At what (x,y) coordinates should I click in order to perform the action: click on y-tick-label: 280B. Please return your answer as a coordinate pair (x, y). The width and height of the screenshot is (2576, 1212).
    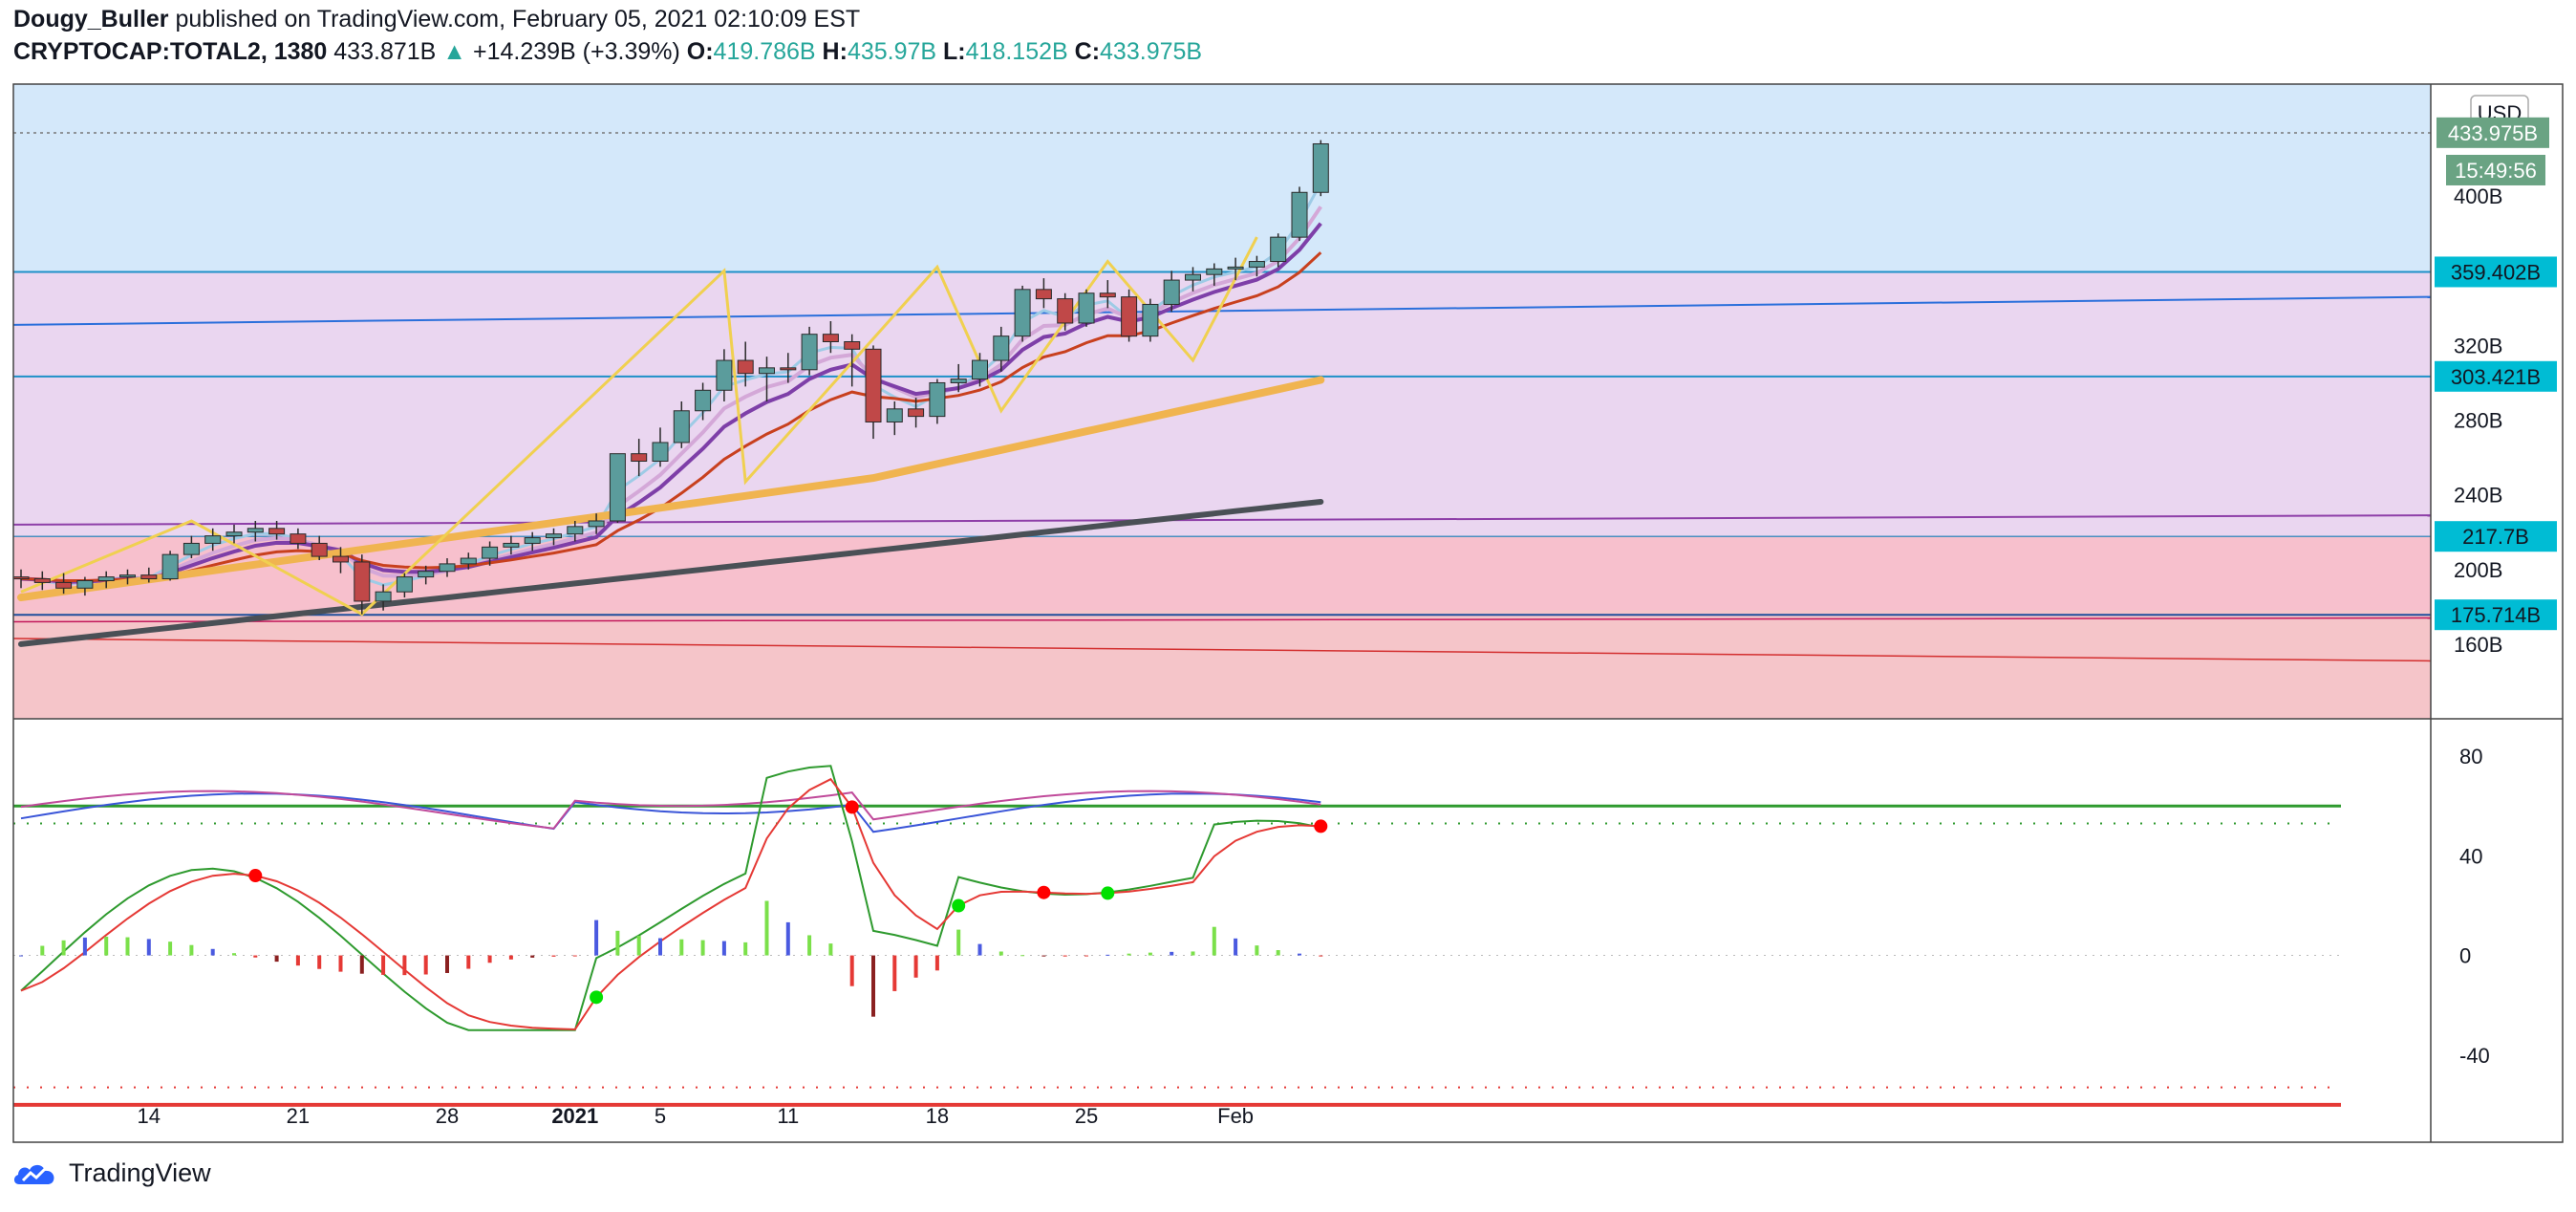
    Looking at the image, I should click on (2478, 421).